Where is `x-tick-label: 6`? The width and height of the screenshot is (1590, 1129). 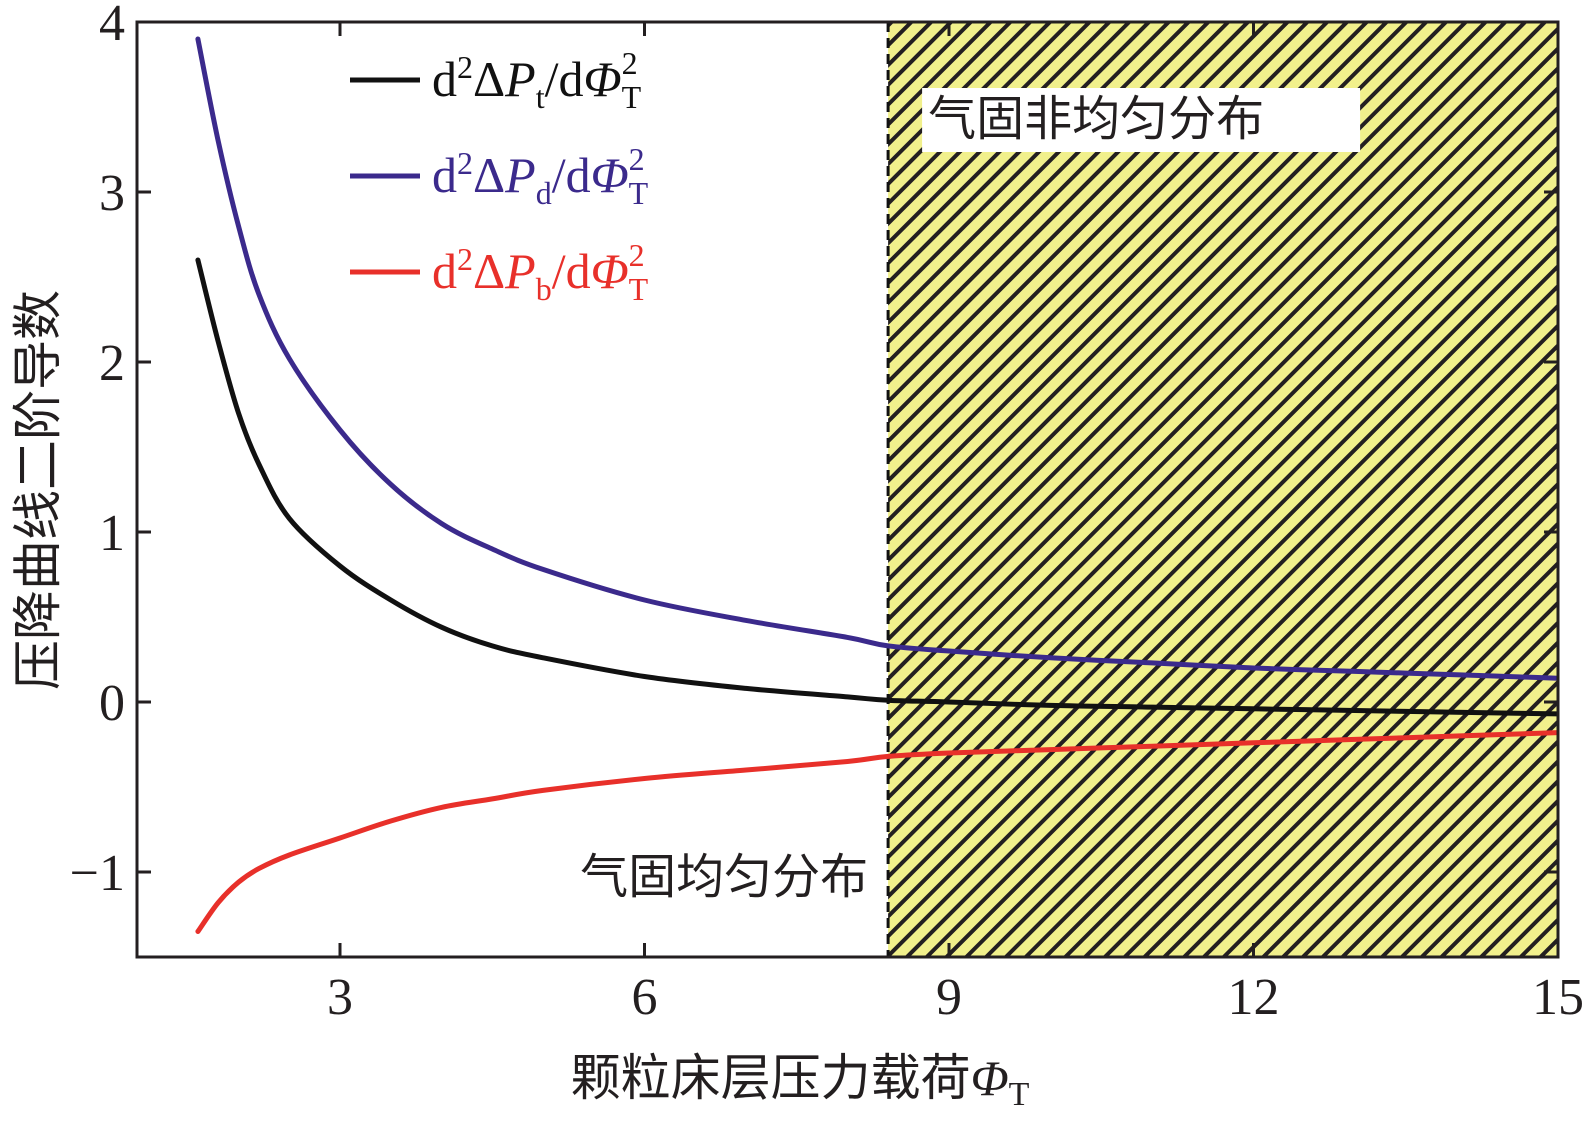 x-tick-label: 6 is located at coordinates (645, 997).